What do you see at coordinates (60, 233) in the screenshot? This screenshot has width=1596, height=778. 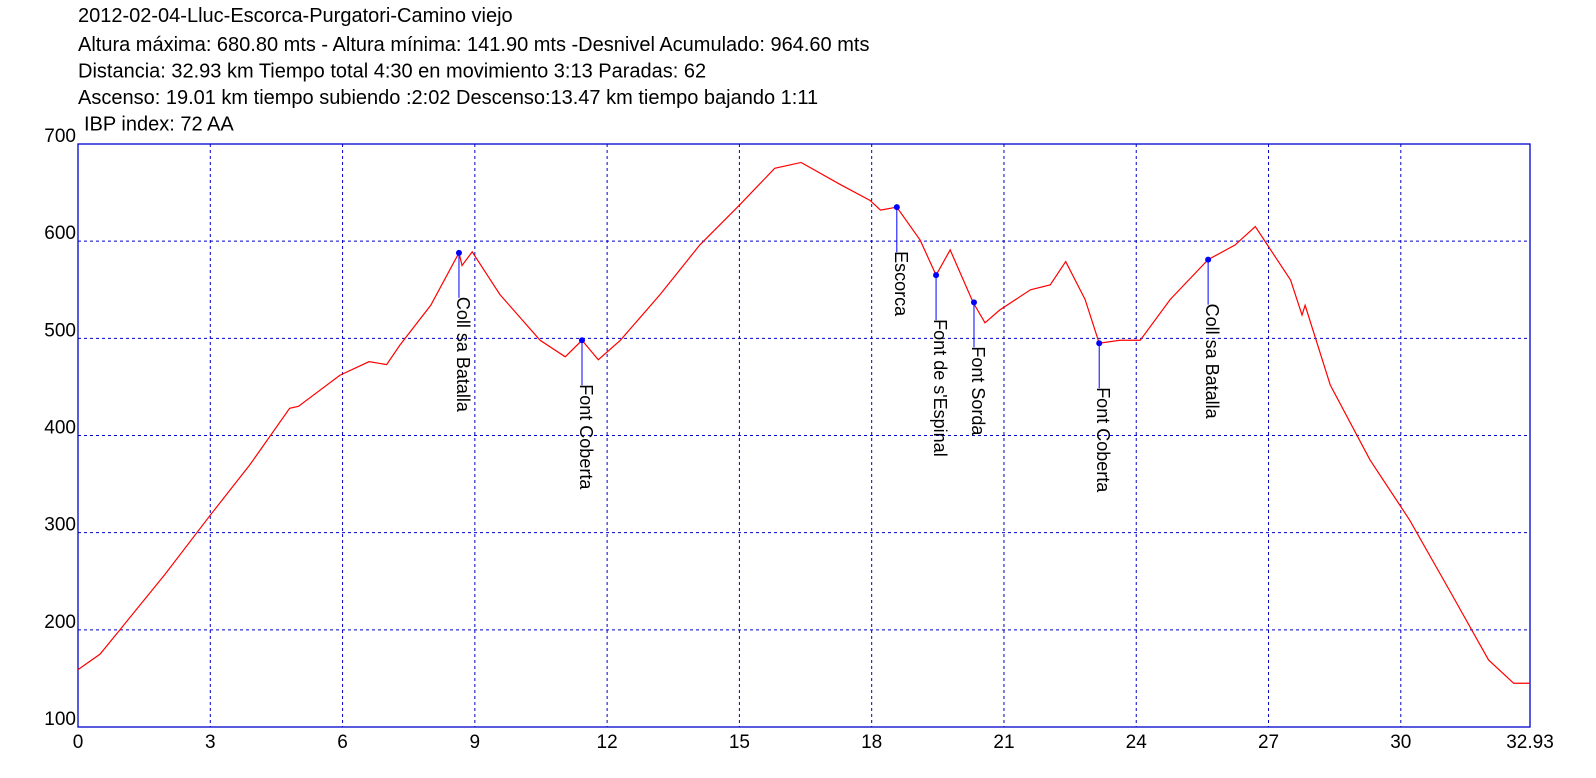 I see `y-tick-label: 600` at bounding box center [60, 233].